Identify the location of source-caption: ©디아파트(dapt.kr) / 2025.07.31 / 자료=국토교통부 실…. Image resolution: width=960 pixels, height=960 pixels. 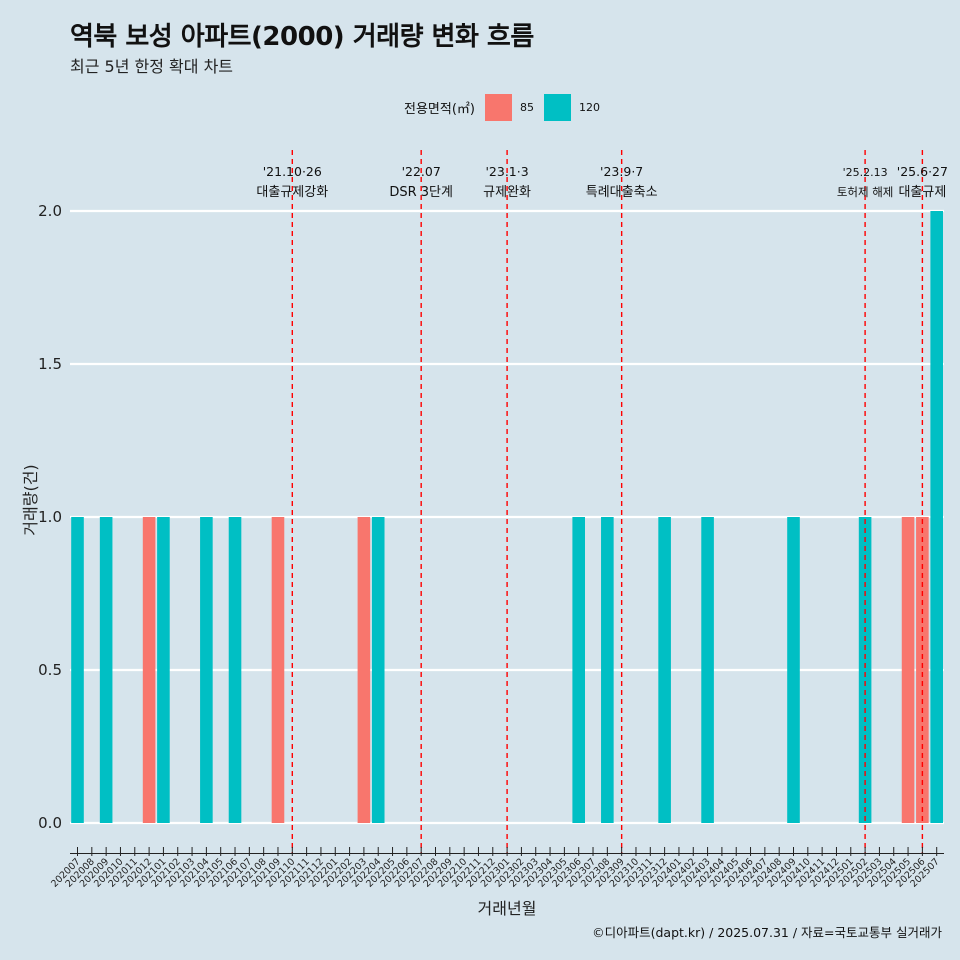
(767, 932).